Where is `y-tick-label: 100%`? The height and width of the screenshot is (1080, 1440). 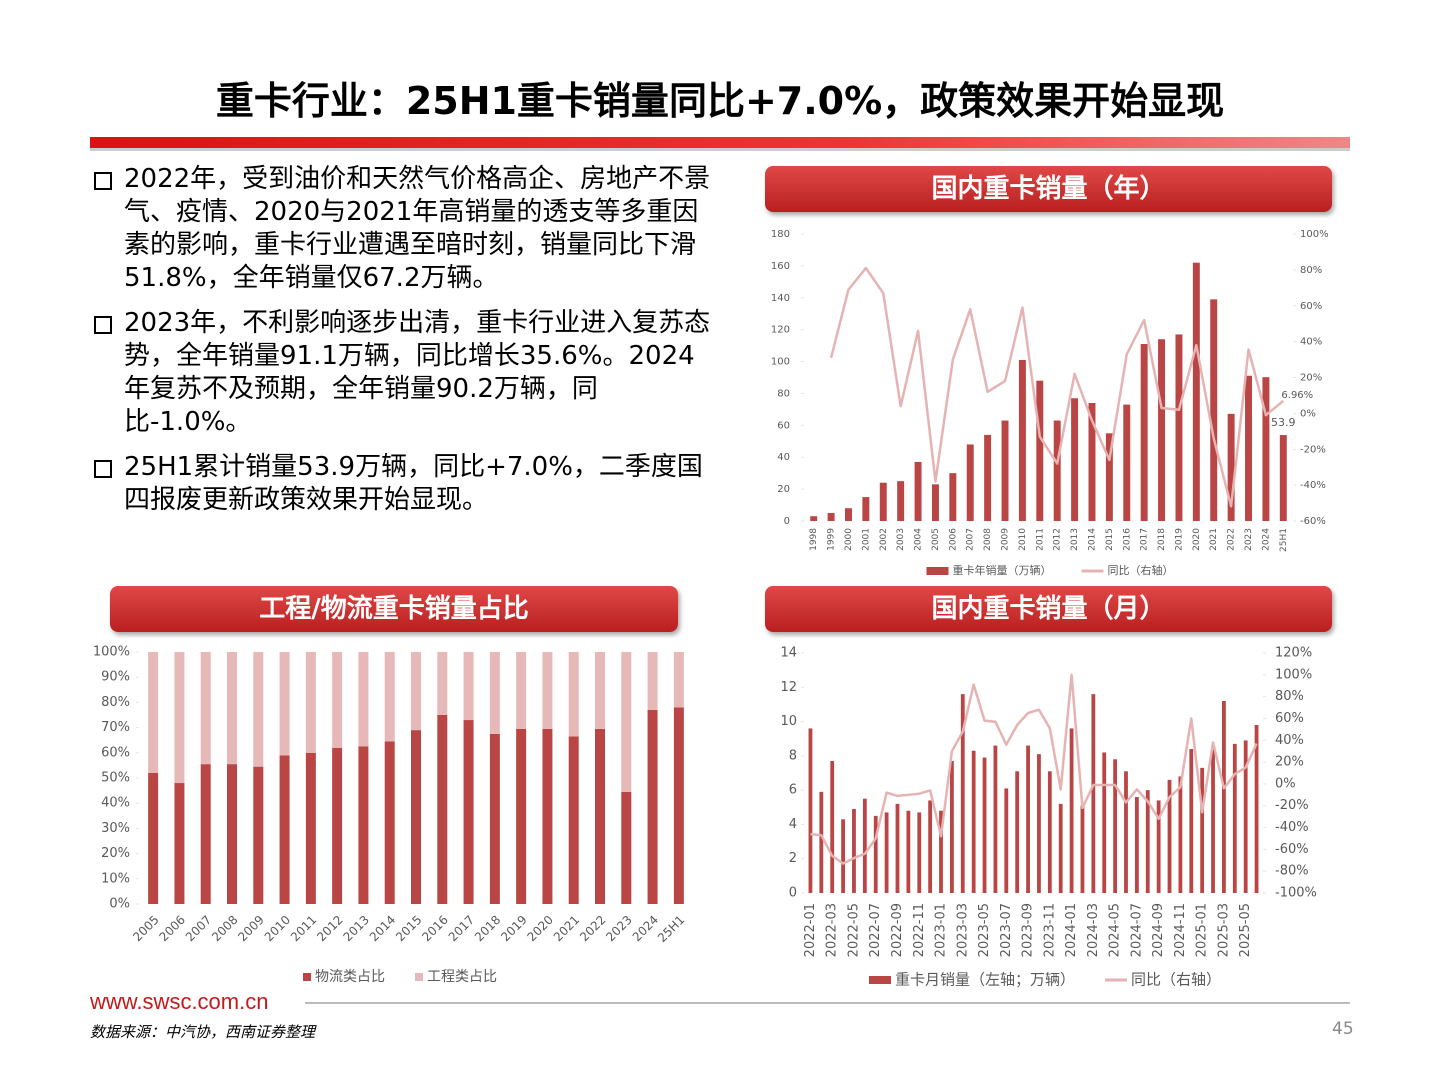 y-tick-label: 100% is located at coordinates (1314, 234).